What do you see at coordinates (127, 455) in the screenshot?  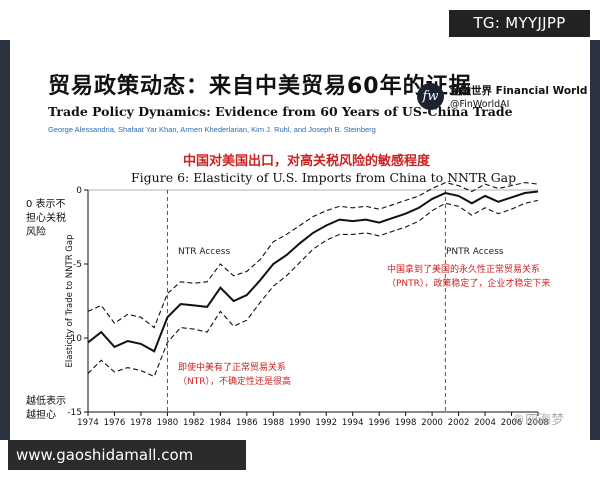 I see `site-url-badge: www.gaoshidamall.com` at bounding box center [127, 455].